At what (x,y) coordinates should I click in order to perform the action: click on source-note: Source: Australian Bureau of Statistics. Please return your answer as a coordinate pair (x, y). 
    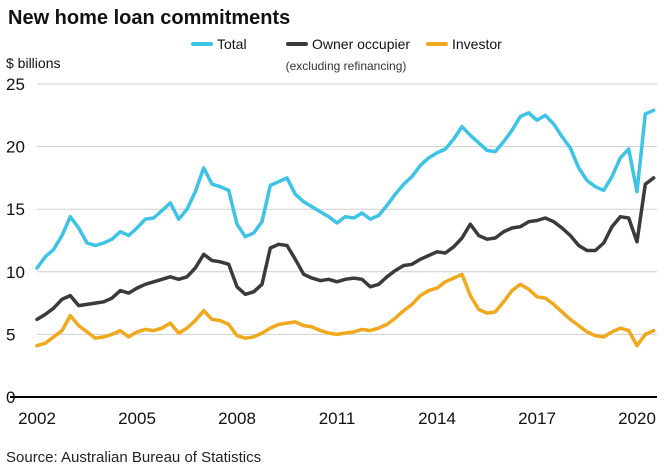
    Looking at the image, I should click on (133, 457).